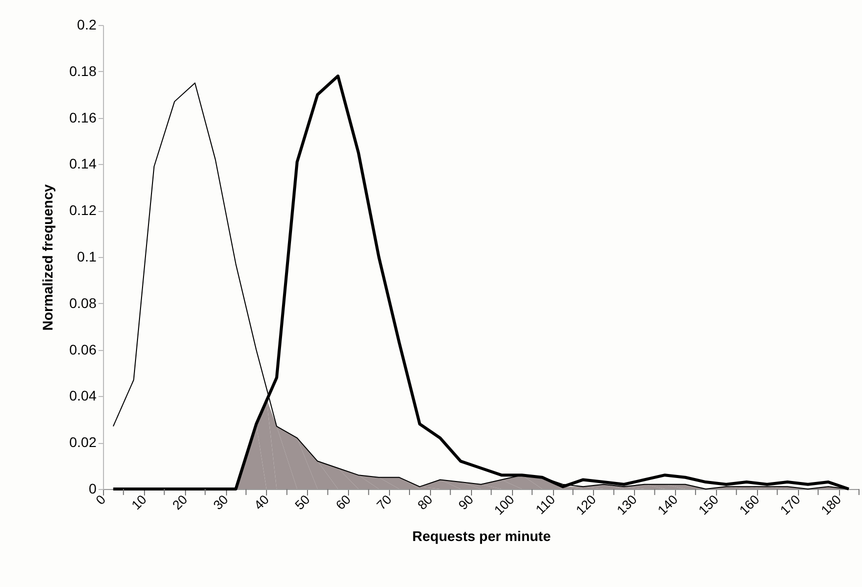 This screenshot has width=862, height=587. I want to click on x-tick-label: 110, so click(545, 505).